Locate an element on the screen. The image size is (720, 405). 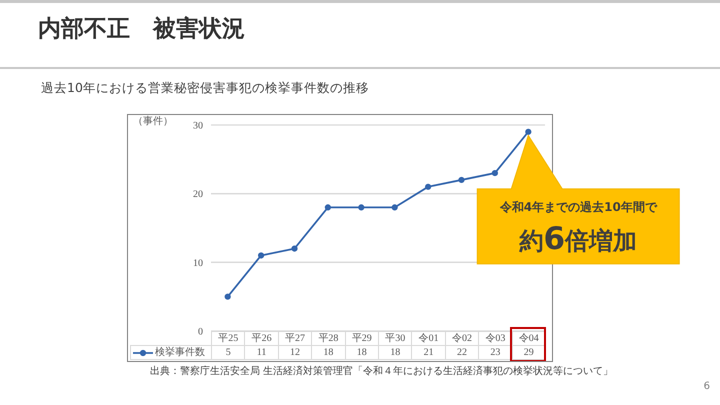
x-tick-label: 令04 is located at coordinates (528, 338).